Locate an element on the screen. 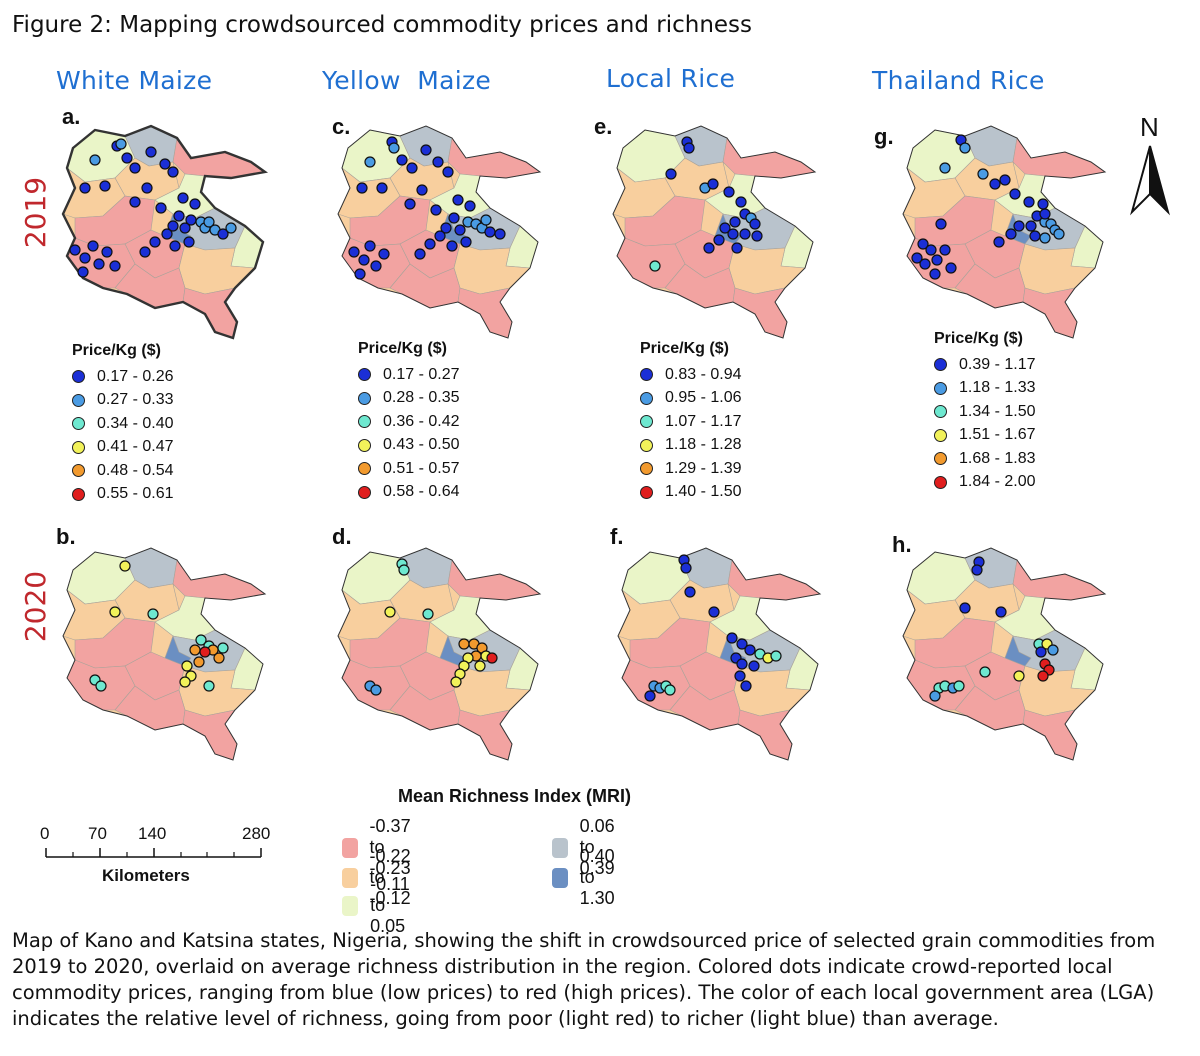  legend-entry: 0.51 - 0.57 is located at coordinates (409, 469).